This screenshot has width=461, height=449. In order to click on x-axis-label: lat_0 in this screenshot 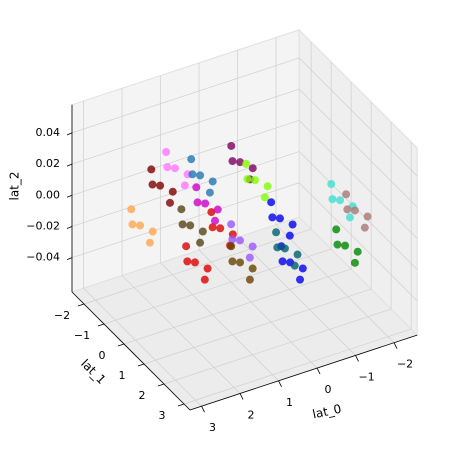, I will do `click(326, 412)`.